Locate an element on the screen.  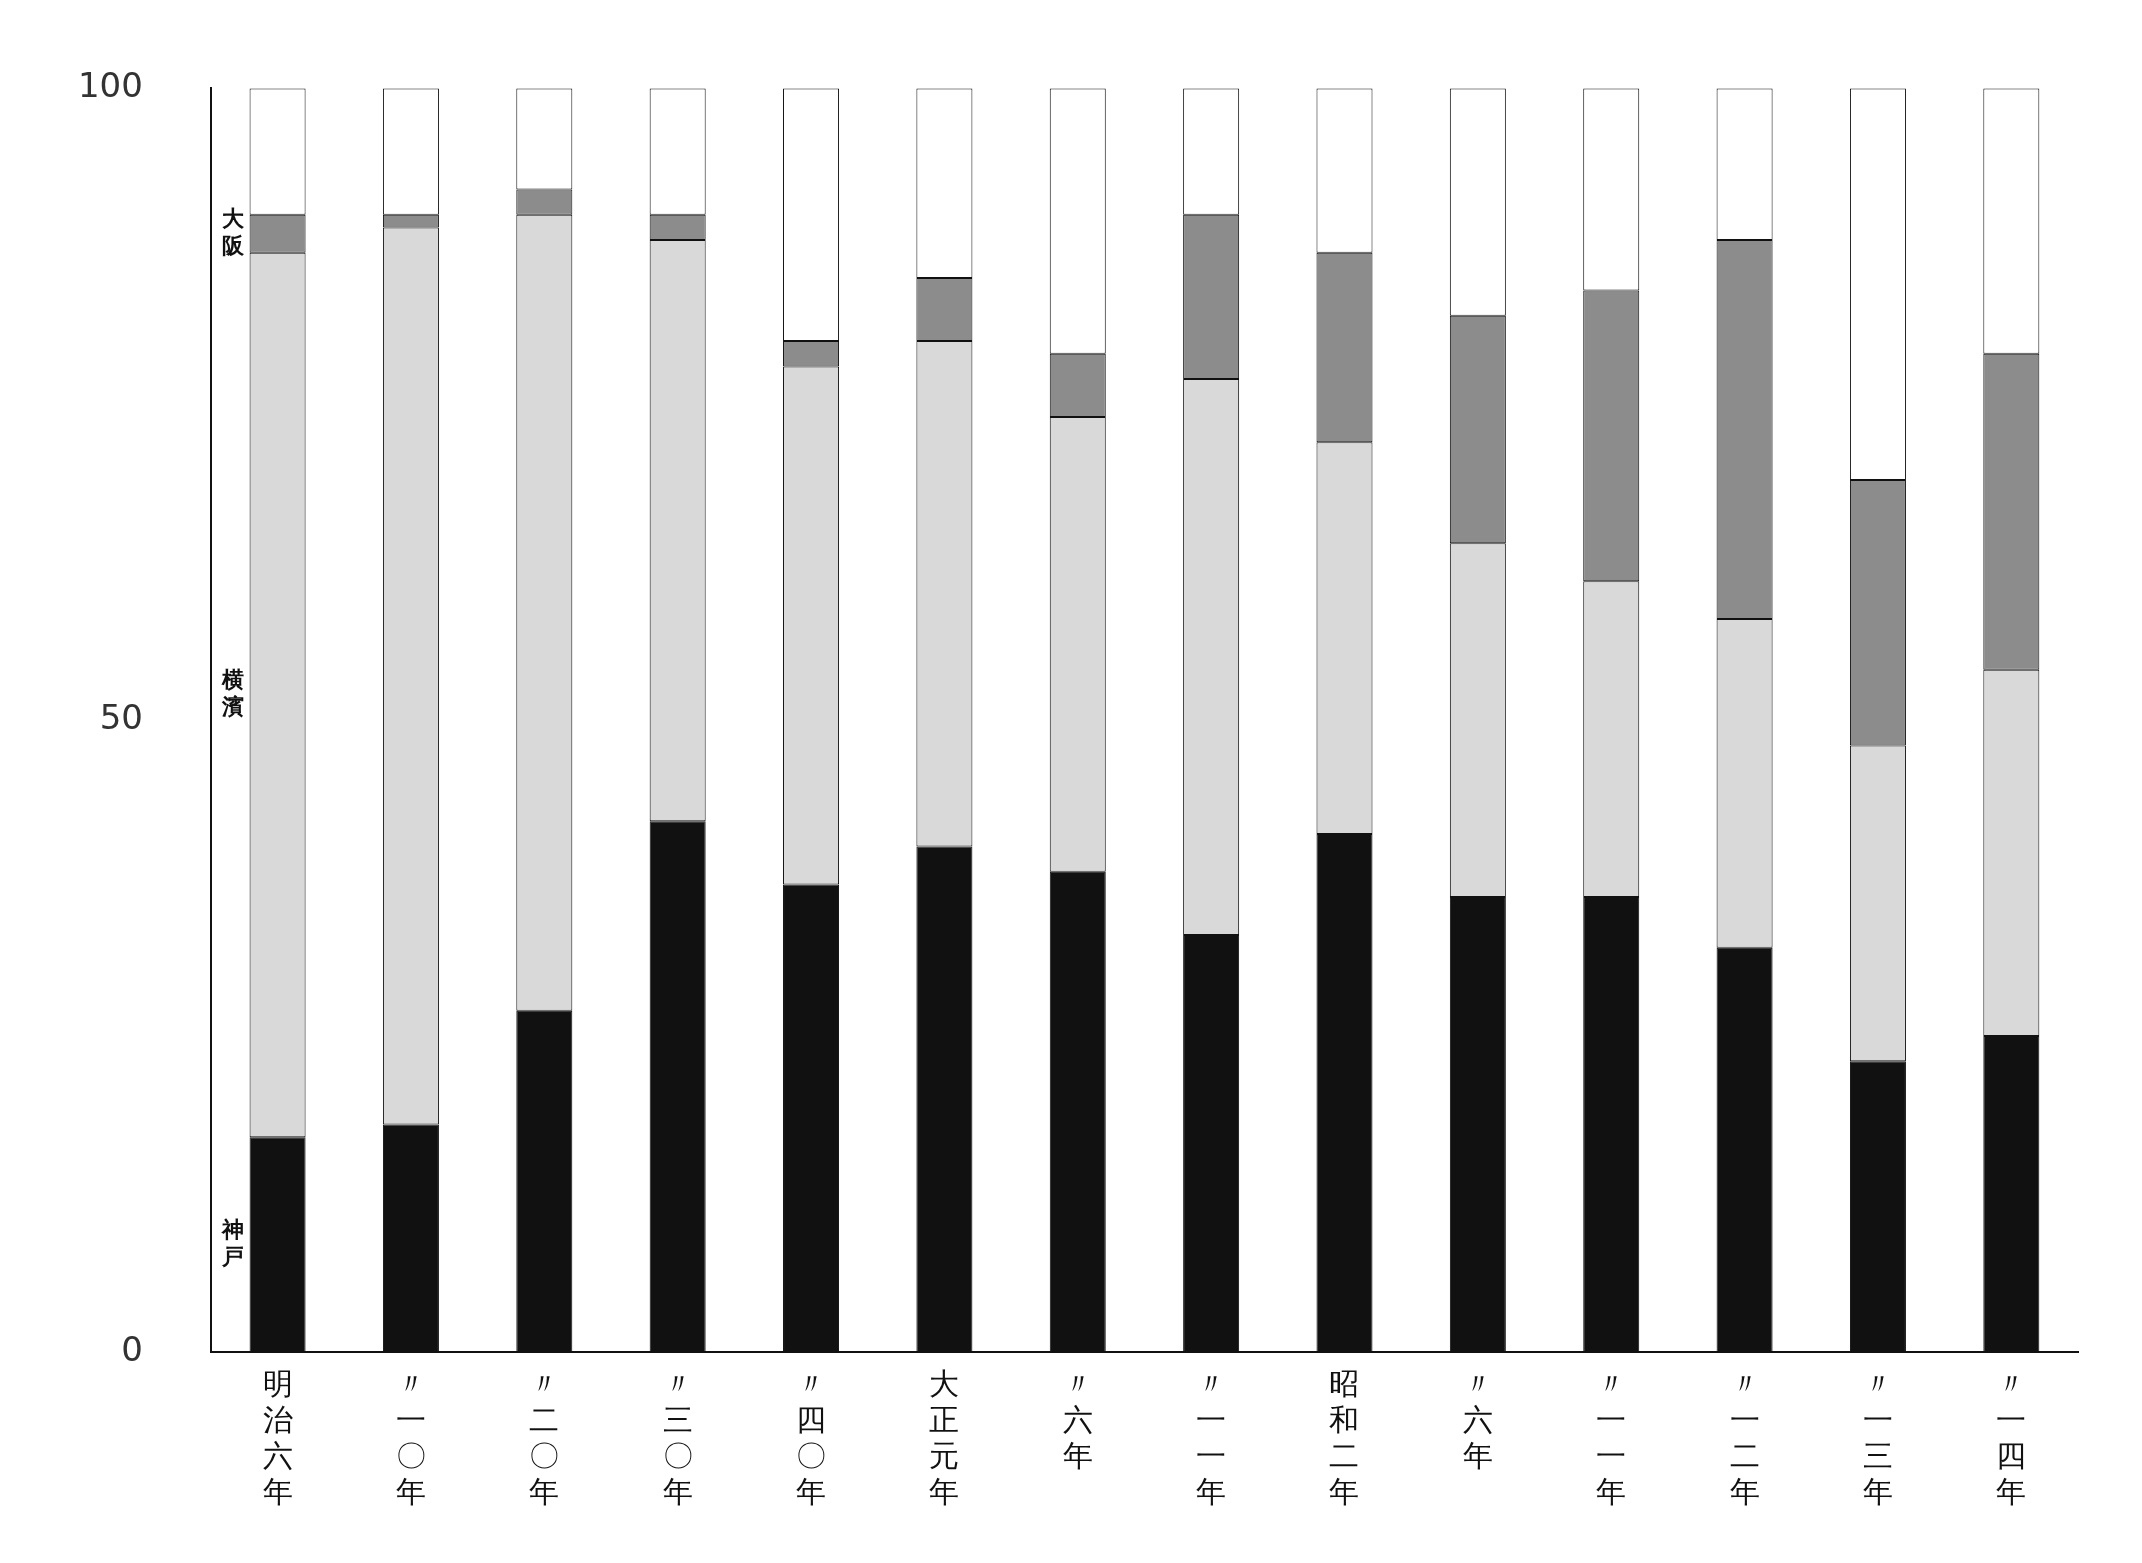
x-tick-label: 大正元年 is located at coordinates (944, 1437).